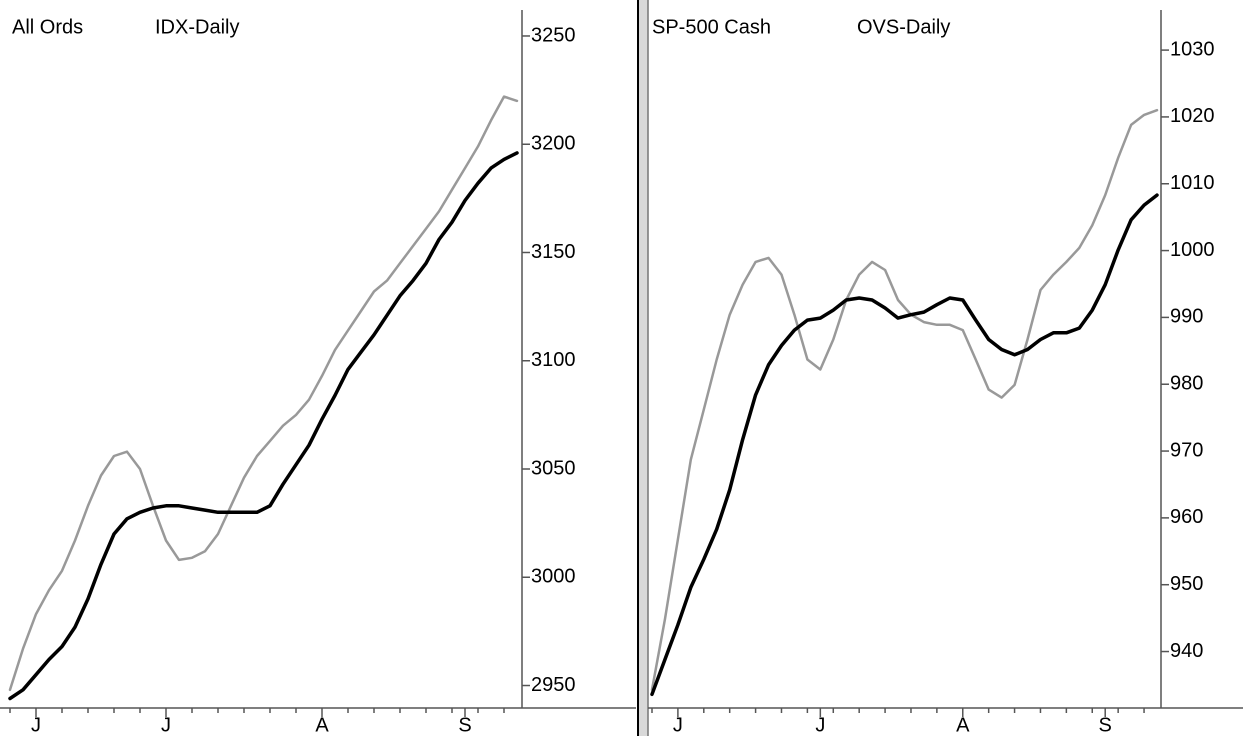 This screenshot has height=736, width=1243. What do you see at coordinates (553, 685) in the screenshot?
I see `y-tick-label: 2950` at bounding box center [553, 685].